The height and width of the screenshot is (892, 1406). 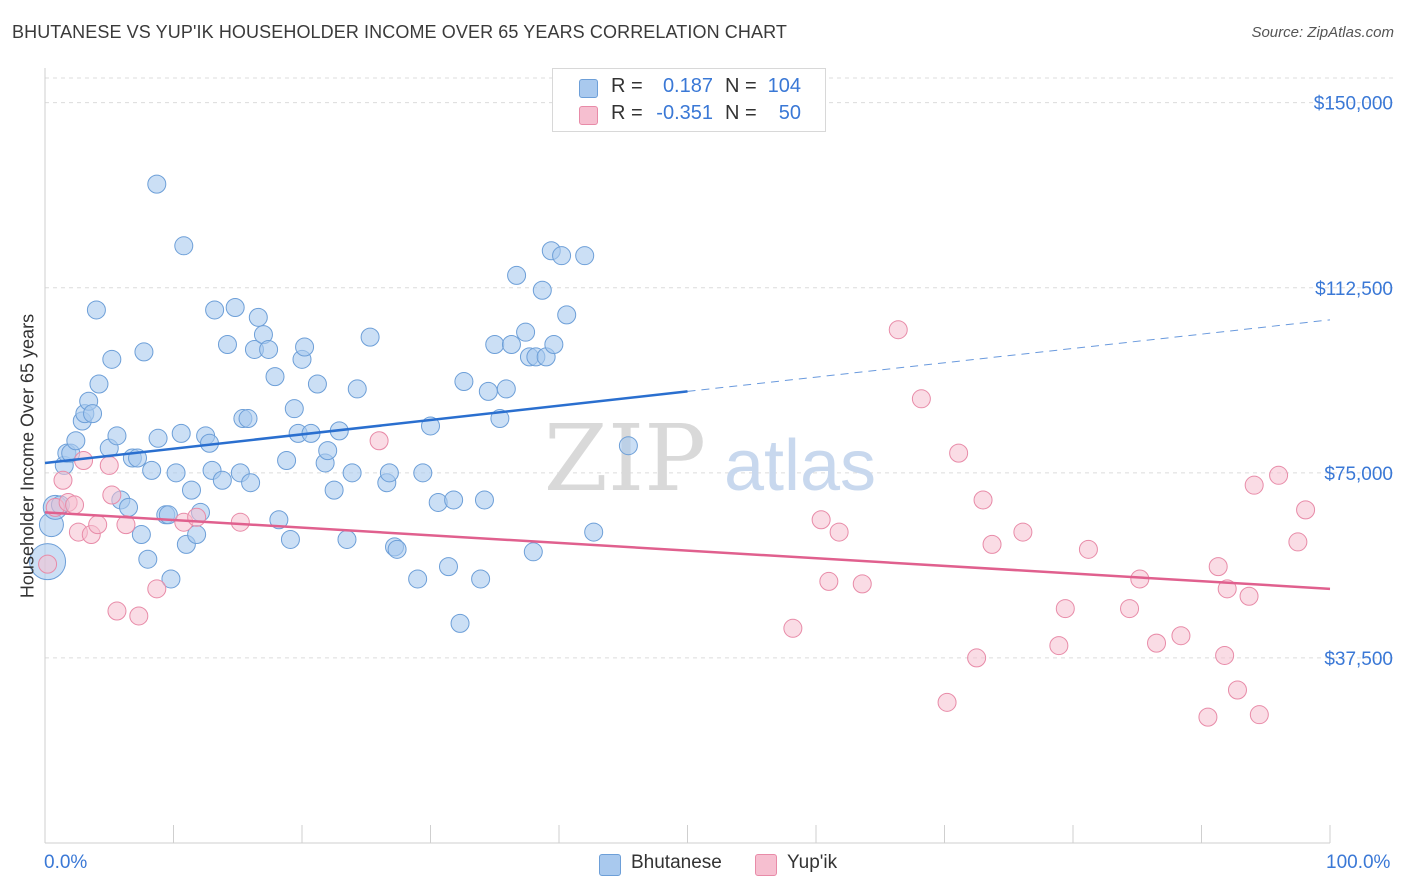 I want to click on x-tick-label-min: 0.0%, so click(x=66, y=862).